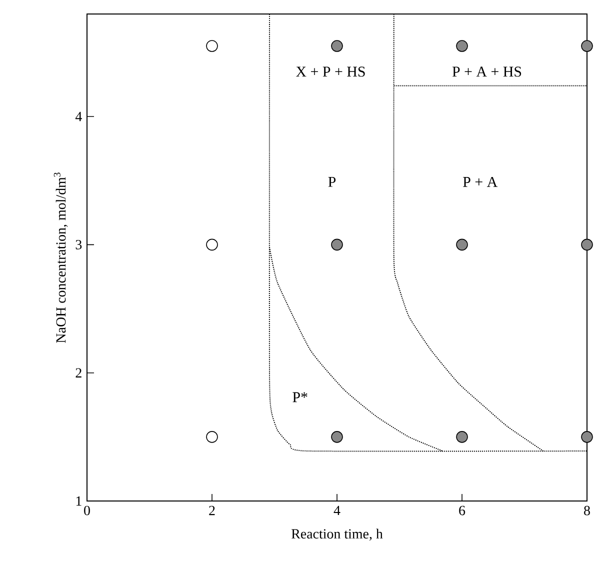 Image resolution: width=594 pixels, height=580 pixels. Describe the element at coordinates (337, 511) in the screenshot. I see `x-tick-label: 4` at that location.